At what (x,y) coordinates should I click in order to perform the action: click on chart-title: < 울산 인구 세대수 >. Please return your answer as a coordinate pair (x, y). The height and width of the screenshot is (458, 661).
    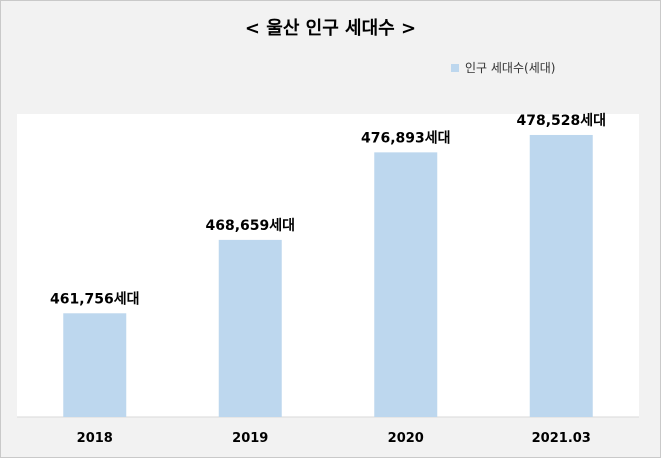
    Looking at the image, I should click on (330, 28).